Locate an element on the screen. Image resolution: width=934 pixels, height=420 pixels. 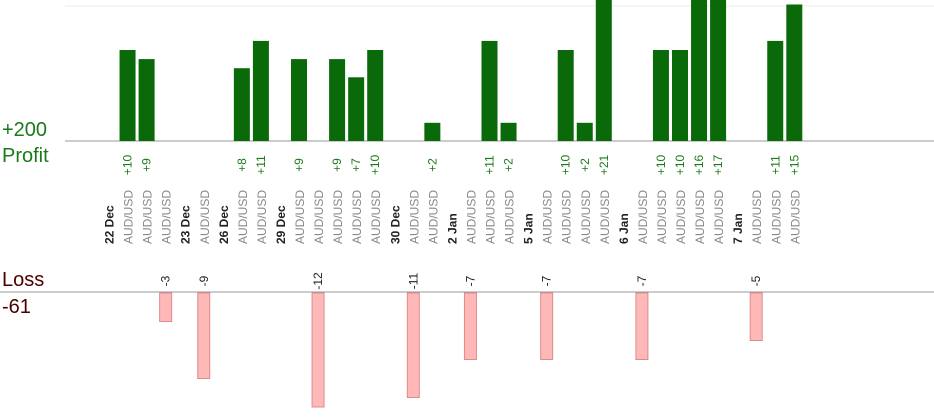
loss-label: Loss is located at coordinates (23, 280).